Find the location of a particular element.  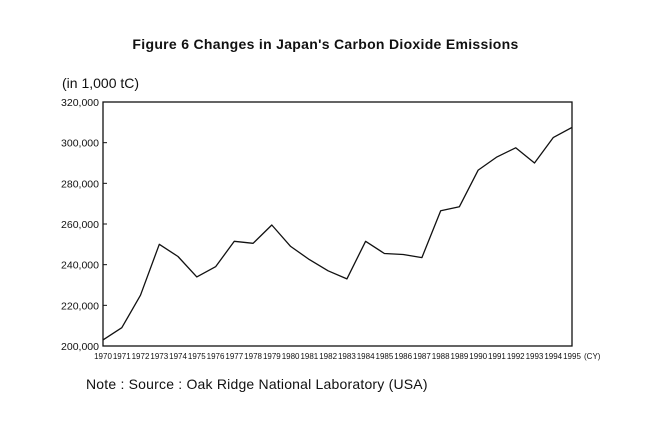

x-tick-label: 1979 is located at coordinates (272, 356).